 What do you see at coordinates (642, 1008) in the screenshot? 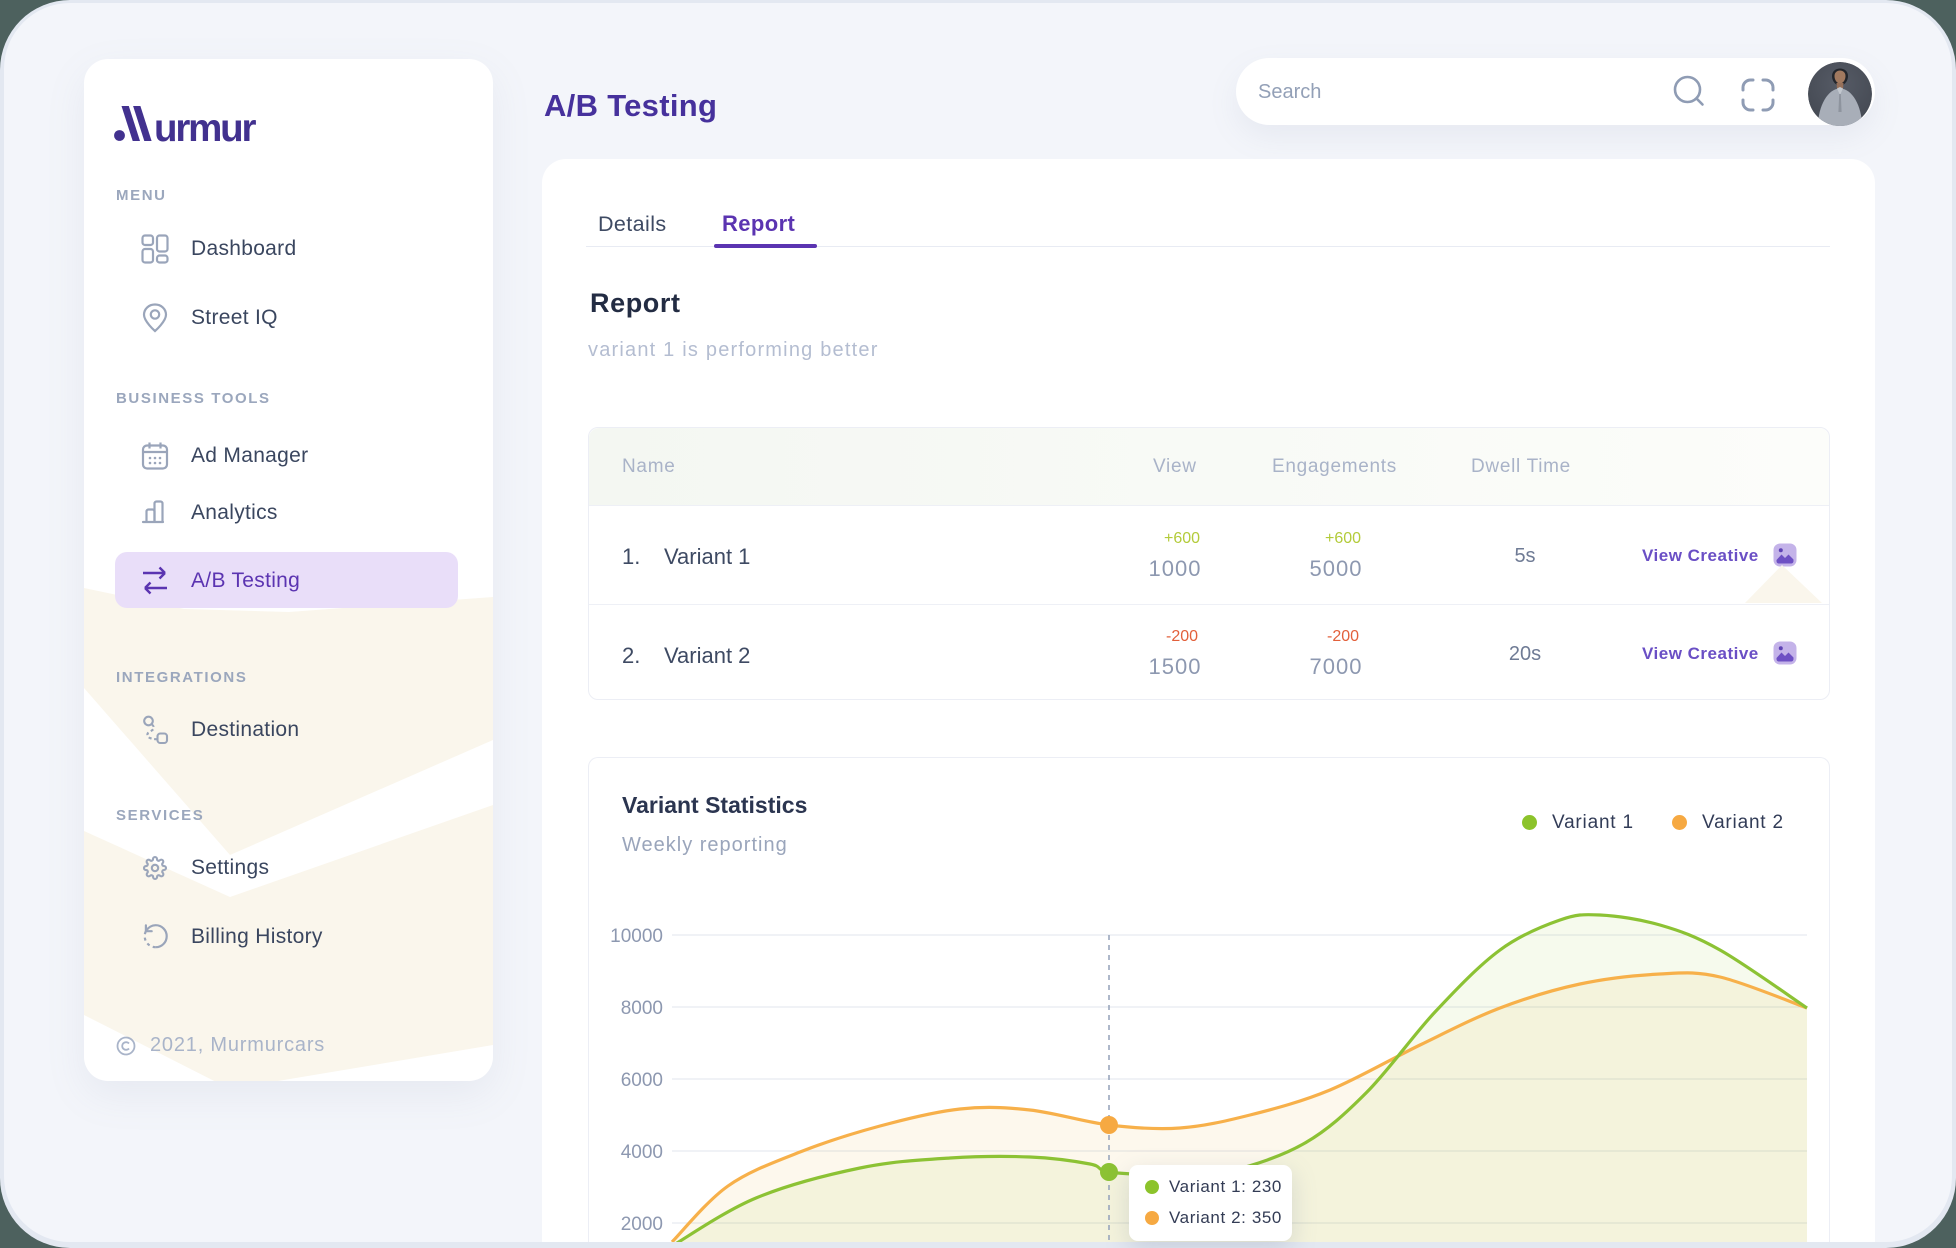
I see `svg-text: 8000` at bounding box center [642, 1008].